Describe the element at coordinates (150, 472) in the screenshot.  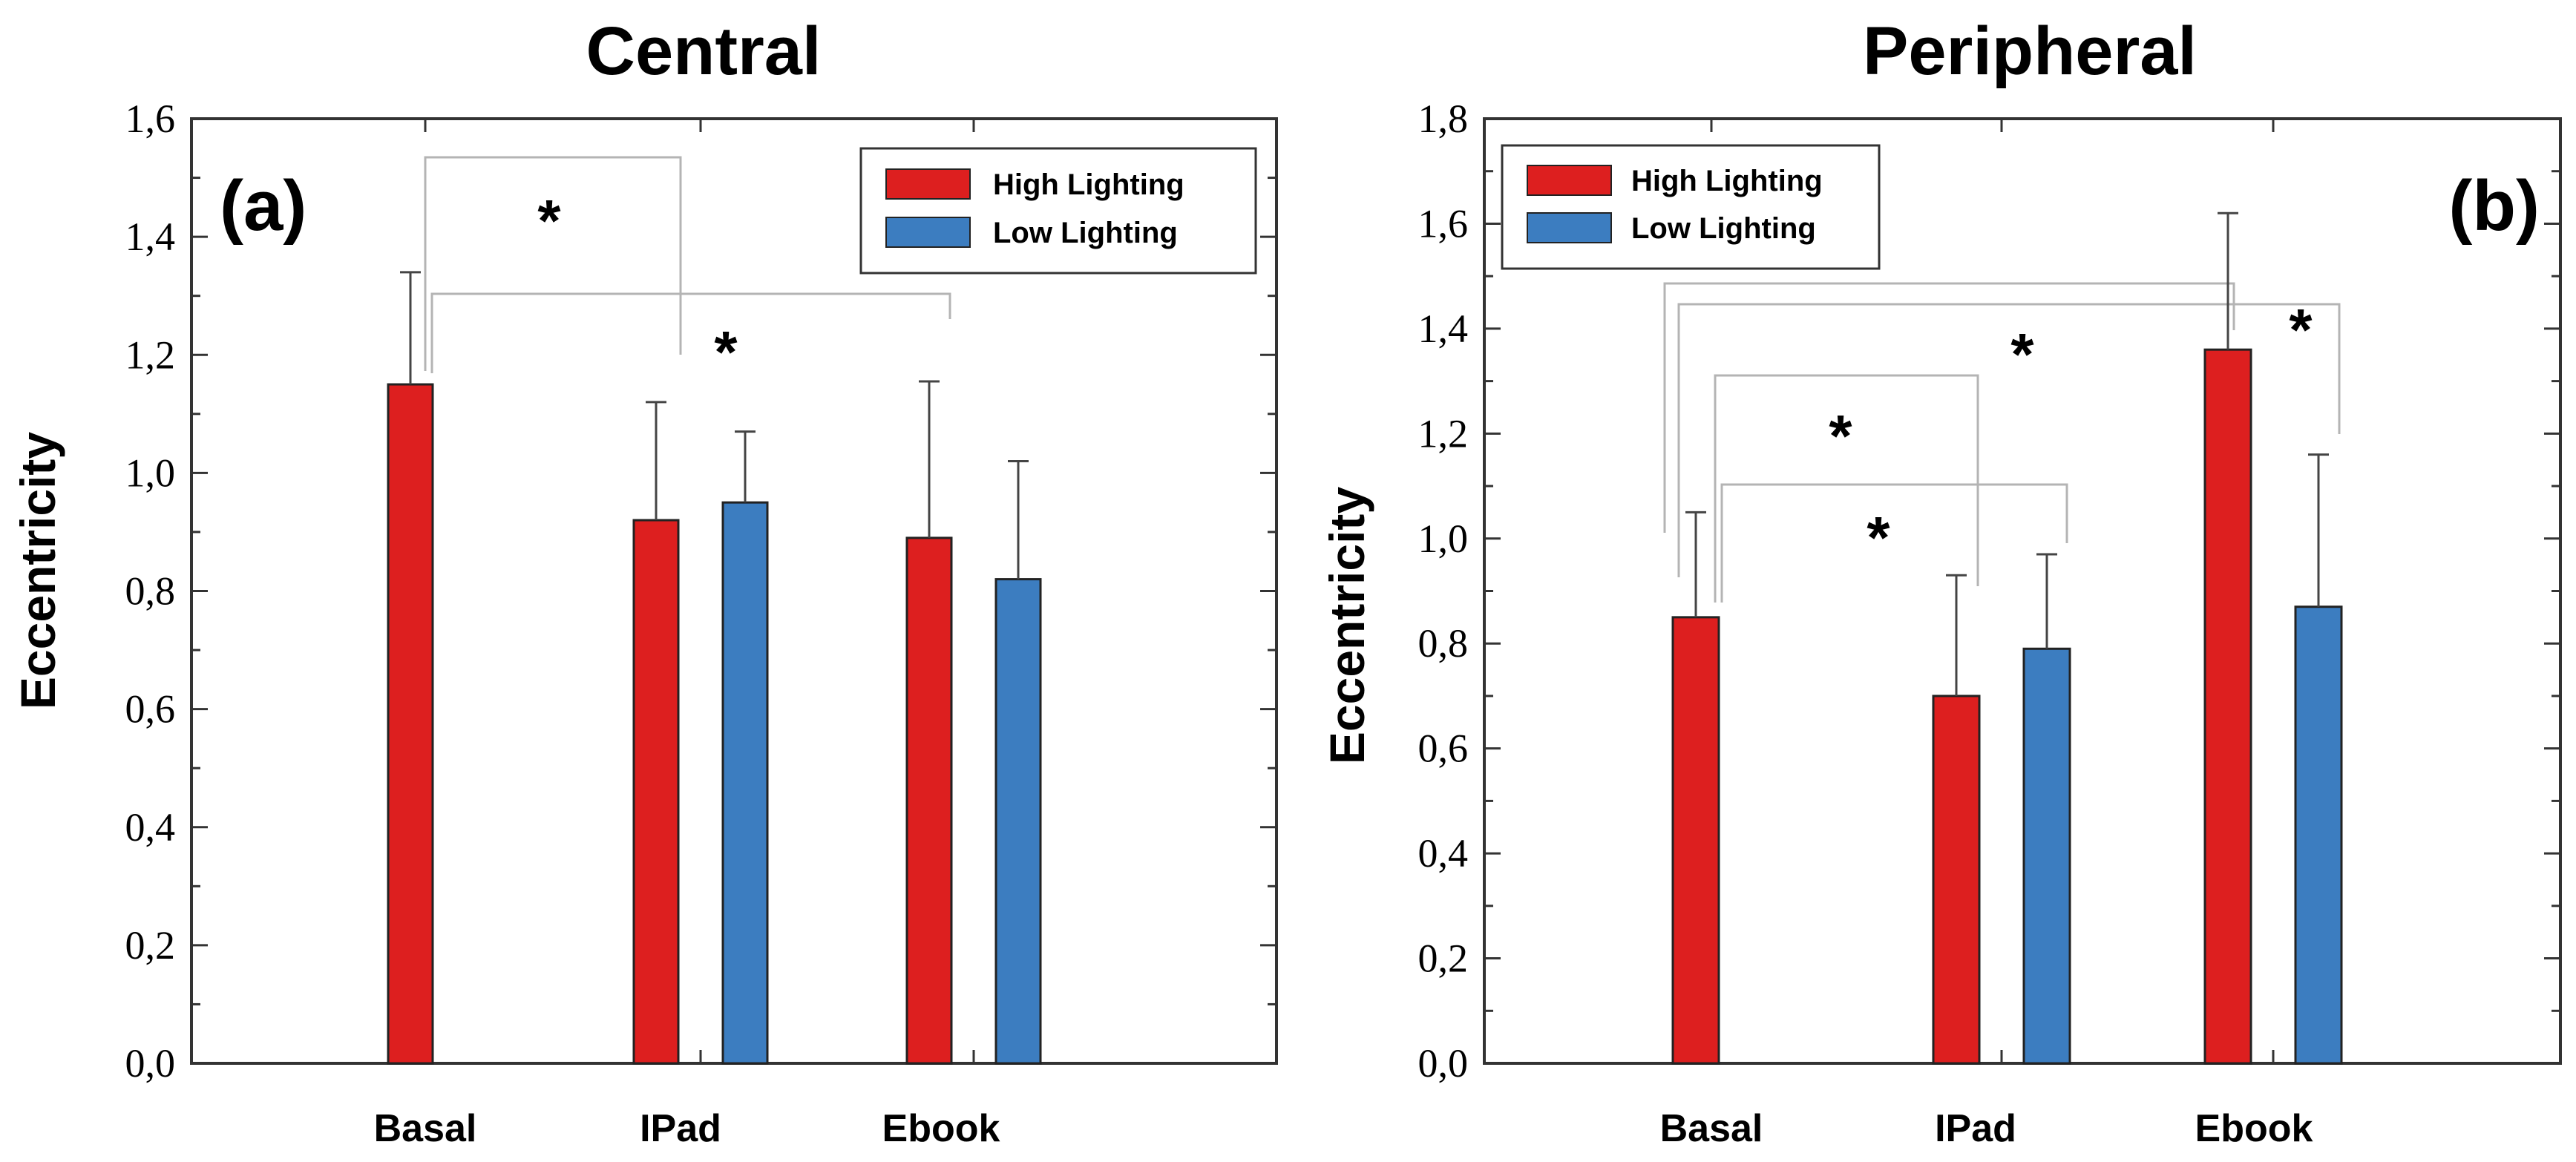
I see `panel-a-ytick-label: 1,0` at that location.